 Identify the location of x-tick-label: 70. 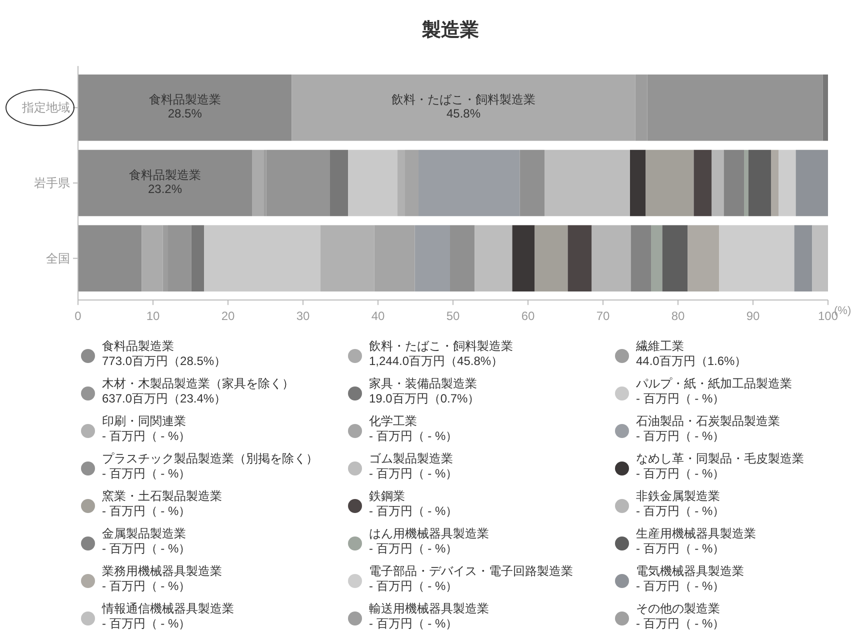
(603, 316).